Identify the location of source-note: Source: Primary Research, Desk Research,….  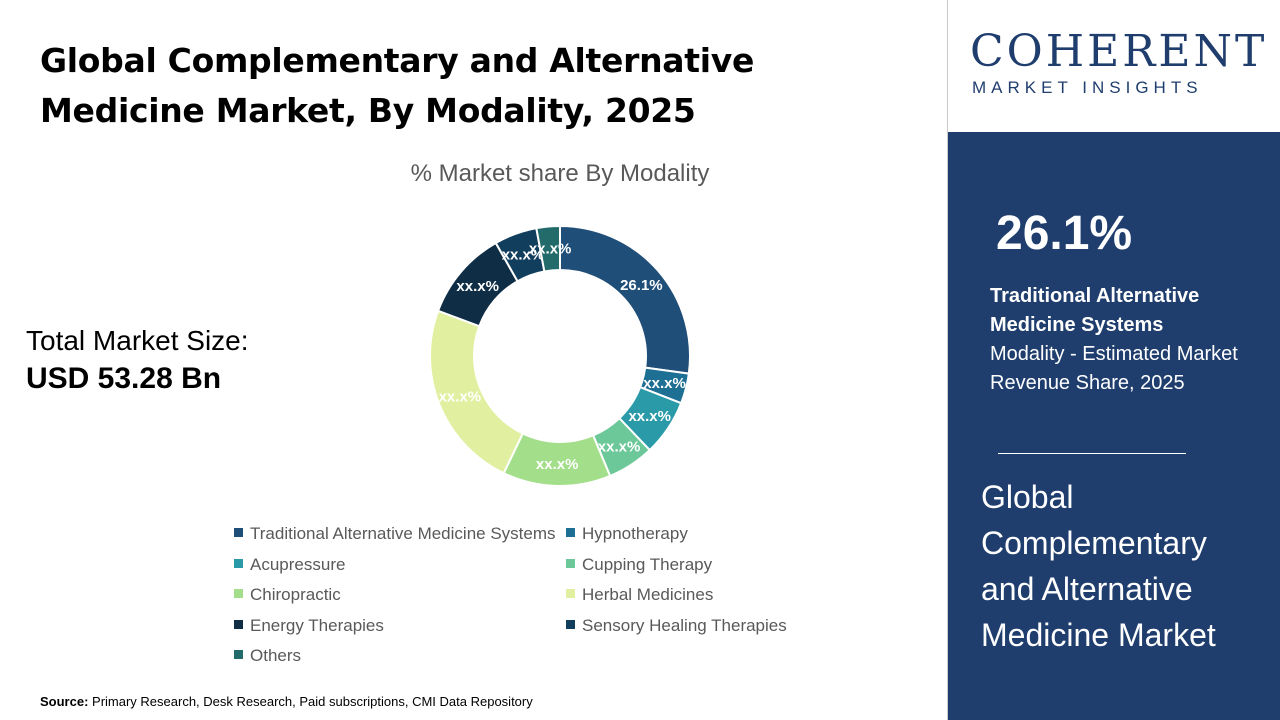
(286, 701).